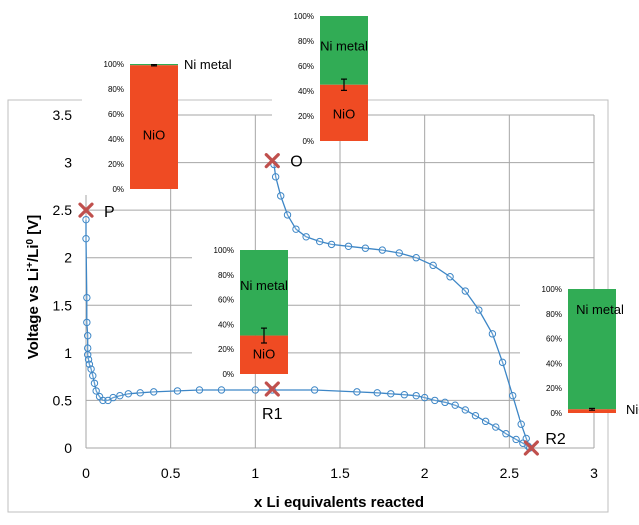 This screenshot has width=639, height=525. I want to click on y-axis-label: Voltage vs Li+/Li0 [V], so click(33, 287).